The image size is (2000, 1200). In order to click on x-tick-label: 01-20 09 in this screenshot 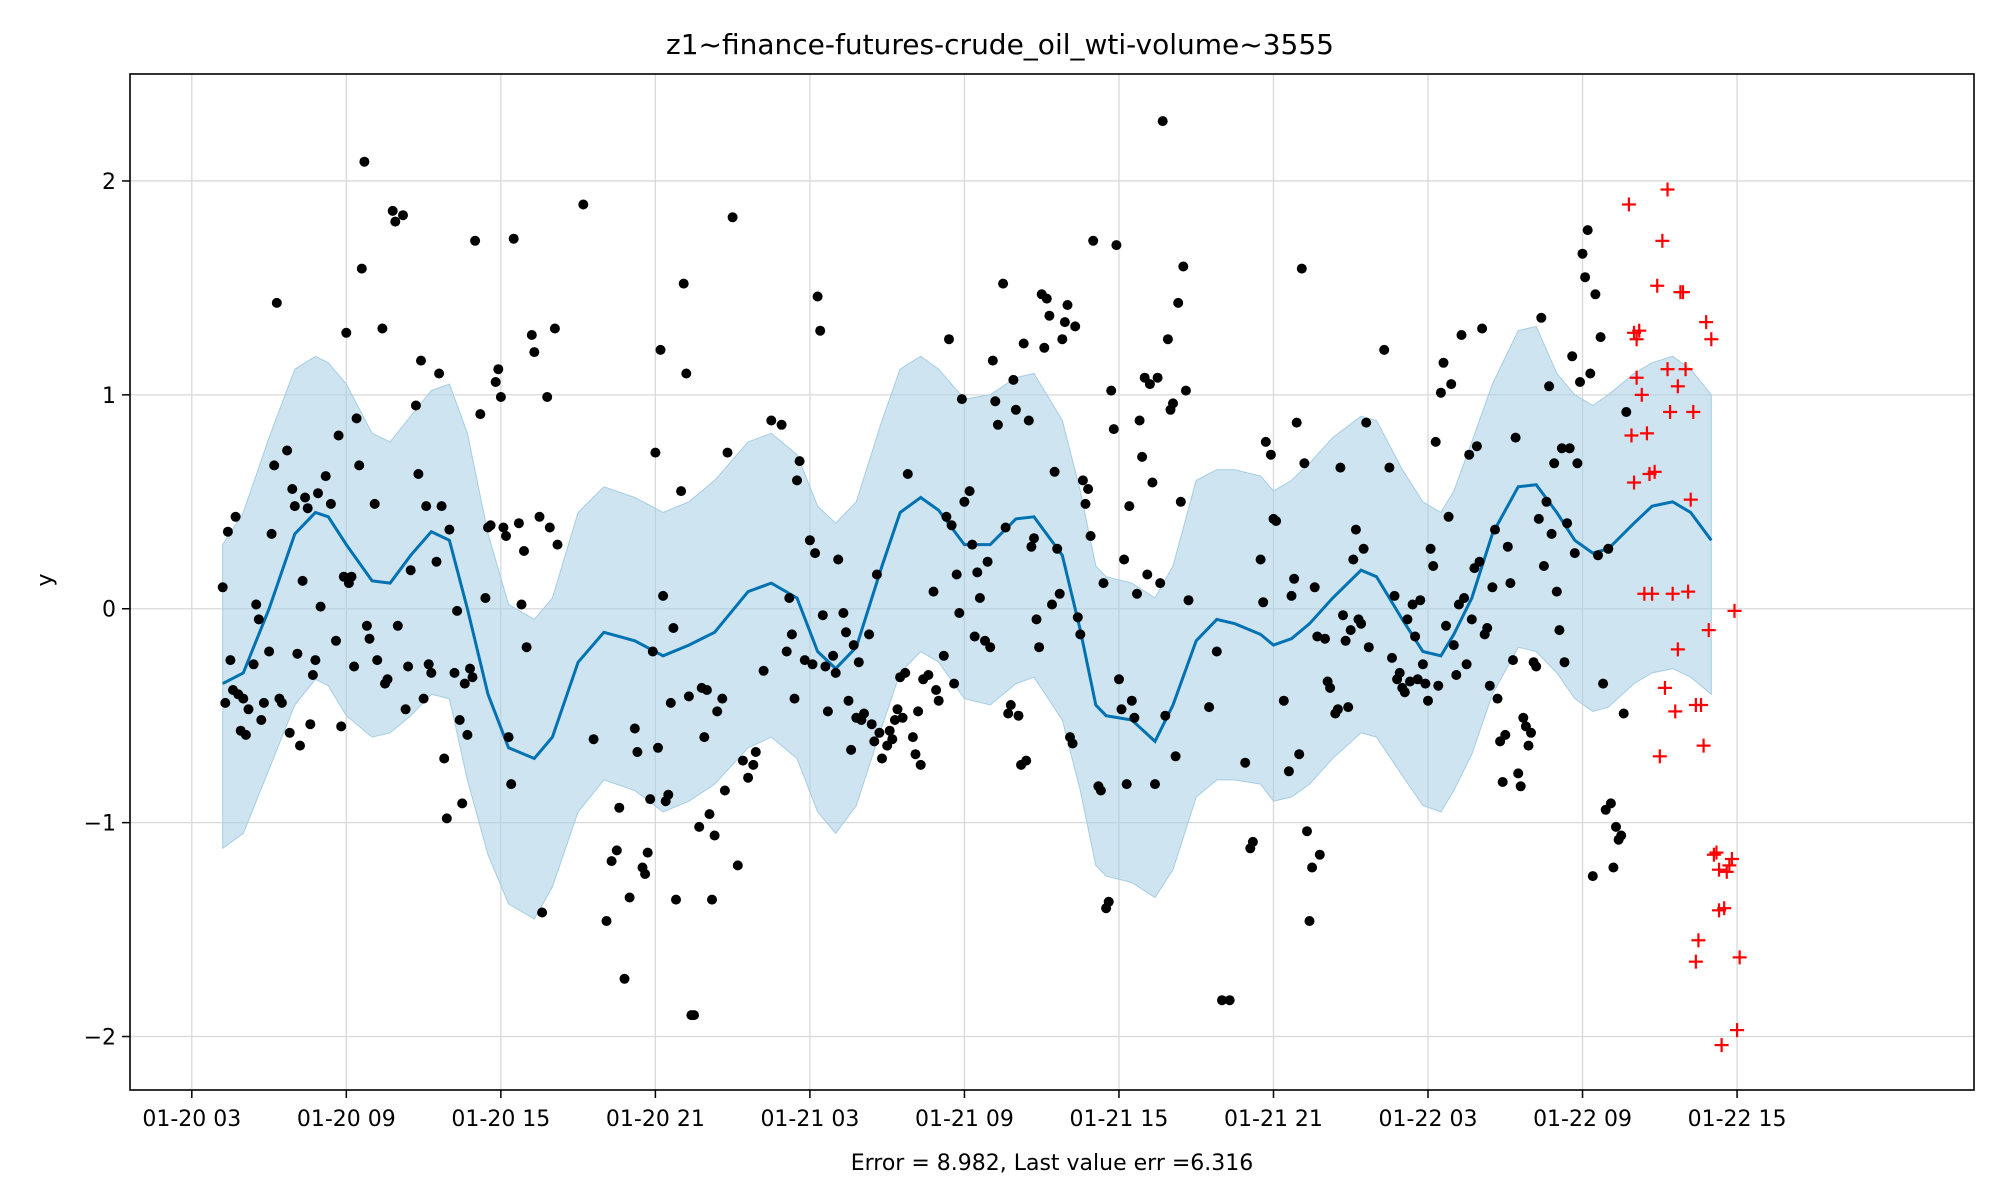, I will do `click(346, 1119)`.